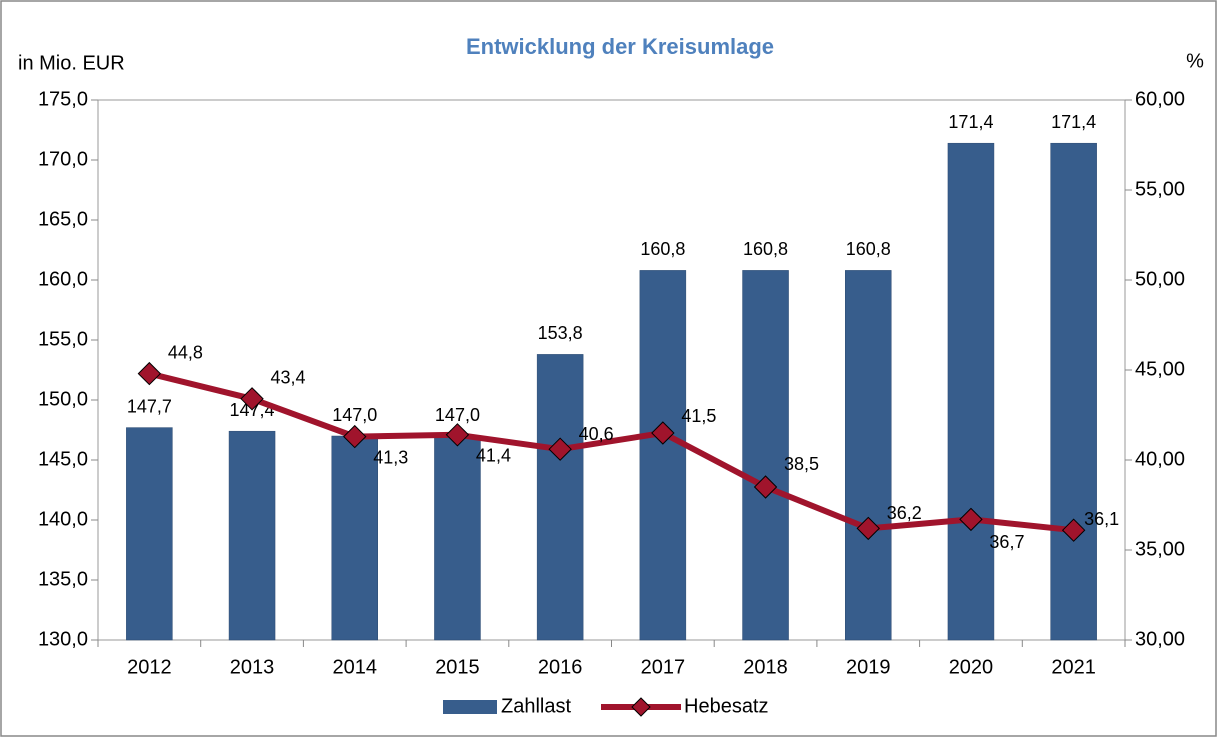 This screenshot has height=737, width=1217. I want to click on line-value-label: 40,6, so click(596, 434).